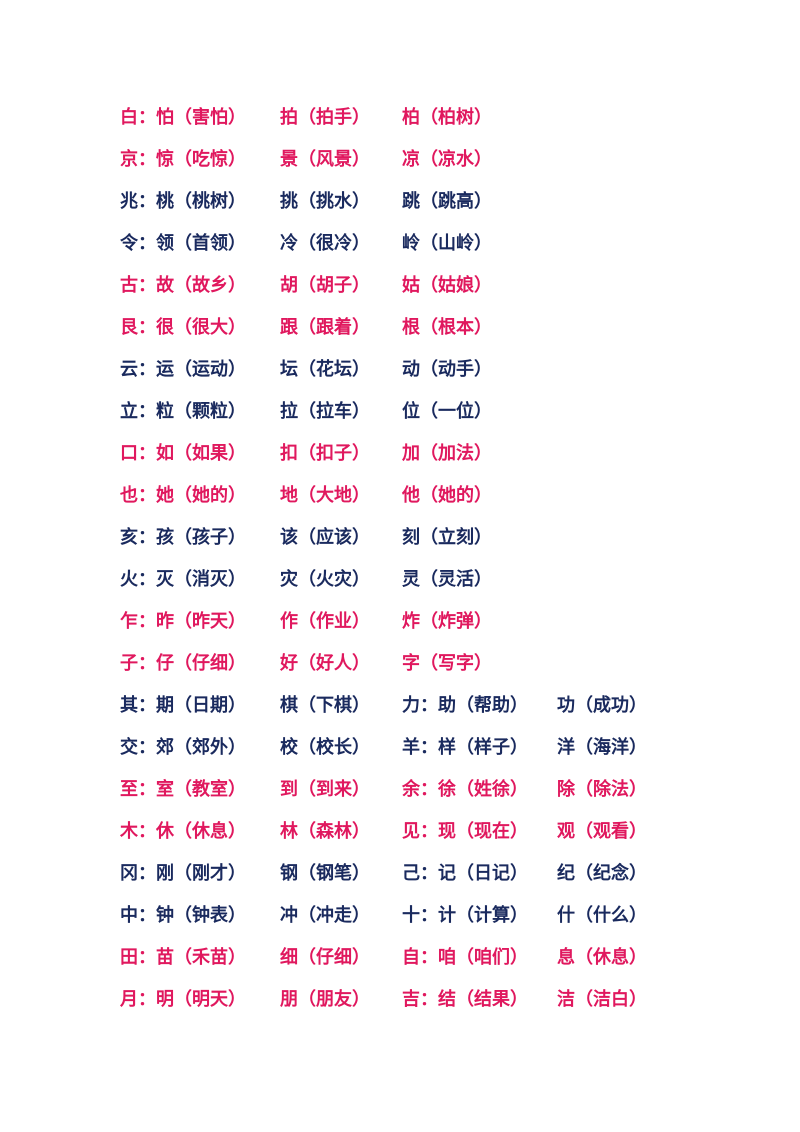  I want to click on radical-entry: 田：苗（禾苗）, so click(183, 957).